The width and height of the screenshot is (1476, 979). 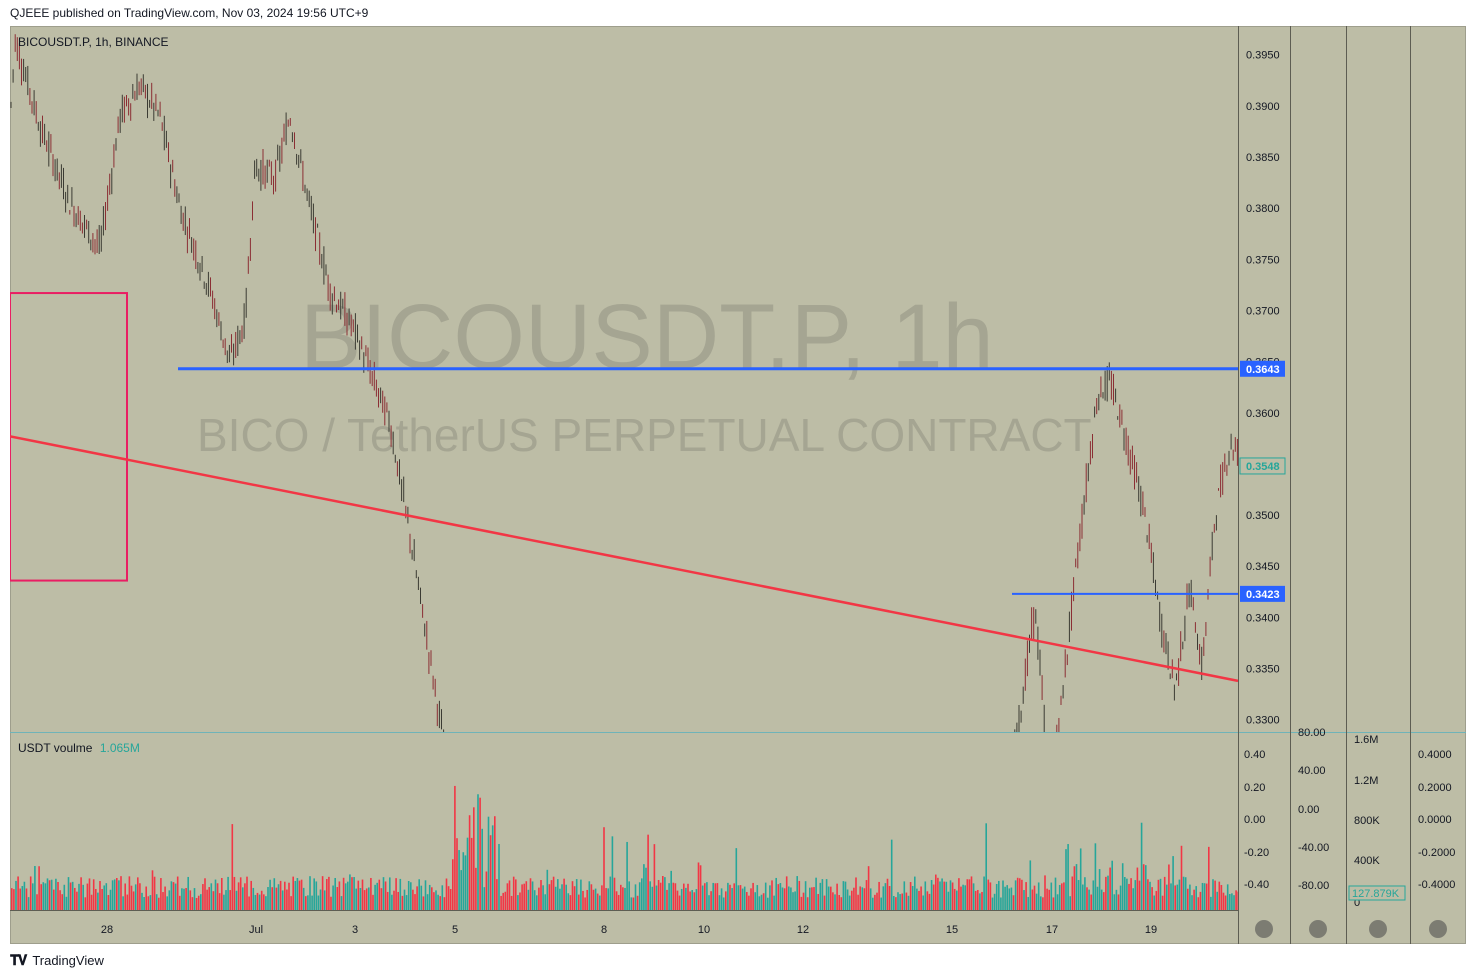 I want to click on level-tag-0-3423: 0.3423, so click(x=1263, y=595).